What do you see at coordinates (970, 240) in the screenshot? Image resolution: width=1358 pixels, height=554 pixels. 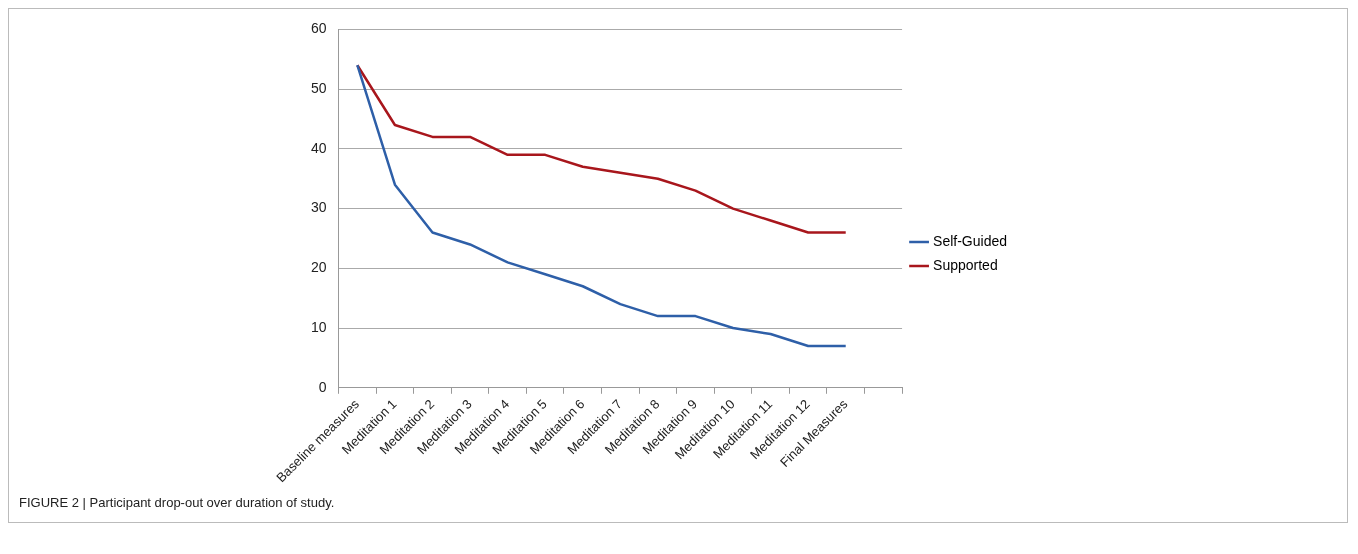 I see `legend-label: Self-Guided` at bounding box center [970, 240].